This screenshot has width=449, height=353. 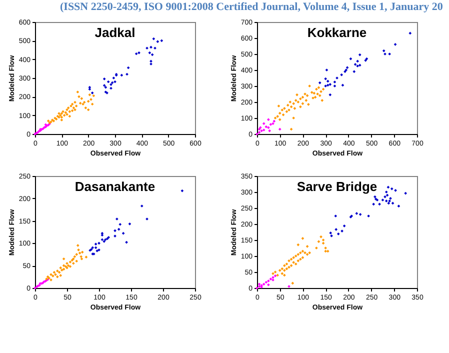 What do you see at coordinates (115, 186) in the screenshot?
I see `chart-title: Dasanakante` at bounding box center [115, 186].